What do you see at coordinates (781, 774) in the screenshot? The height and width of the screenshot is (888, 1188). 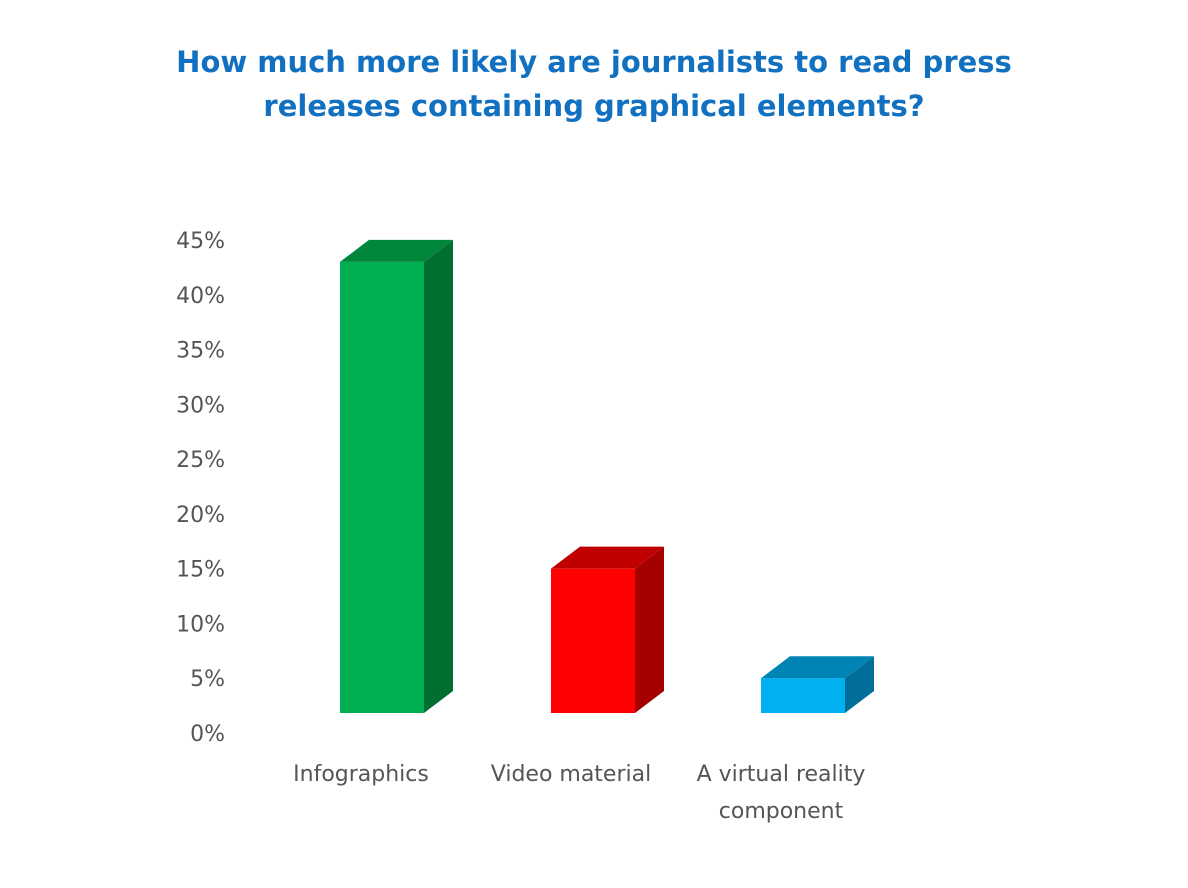 I see `x-category-label: A virtual reality` at bounding box center [781, 774].